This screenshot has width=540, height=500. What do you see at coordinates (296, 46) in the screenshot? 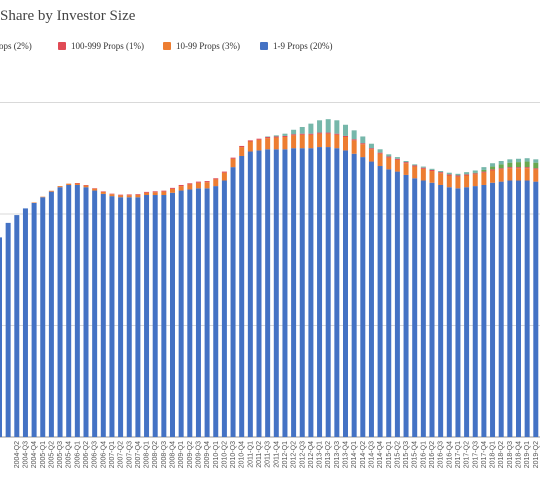
I see `legend-item-1-9: 1-9 Props (20%)` at bounding box center [296, 46].